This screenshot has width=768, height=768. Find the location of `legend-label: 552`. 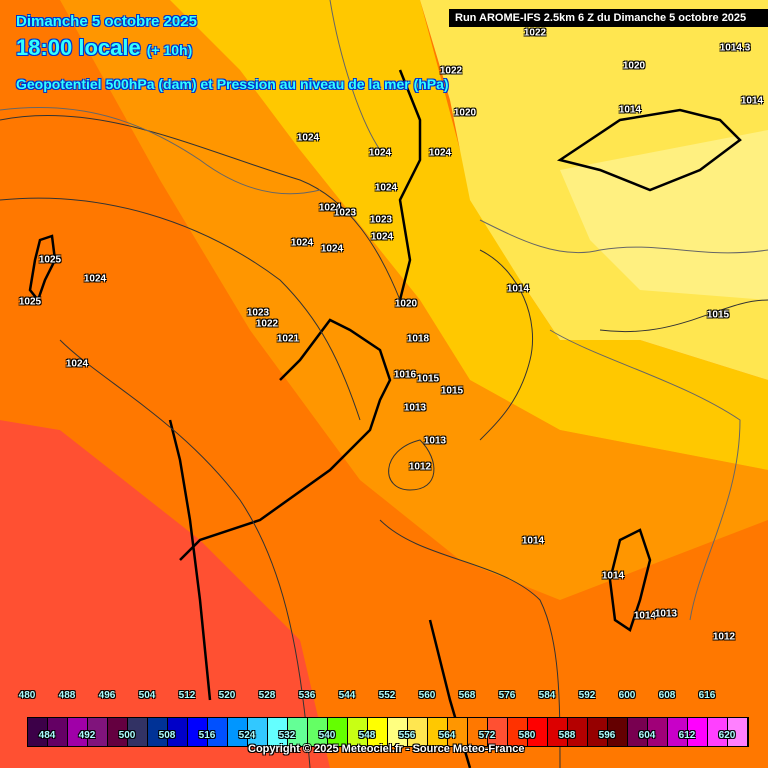

legend-label: 552 is located at coordinates (387, 695).